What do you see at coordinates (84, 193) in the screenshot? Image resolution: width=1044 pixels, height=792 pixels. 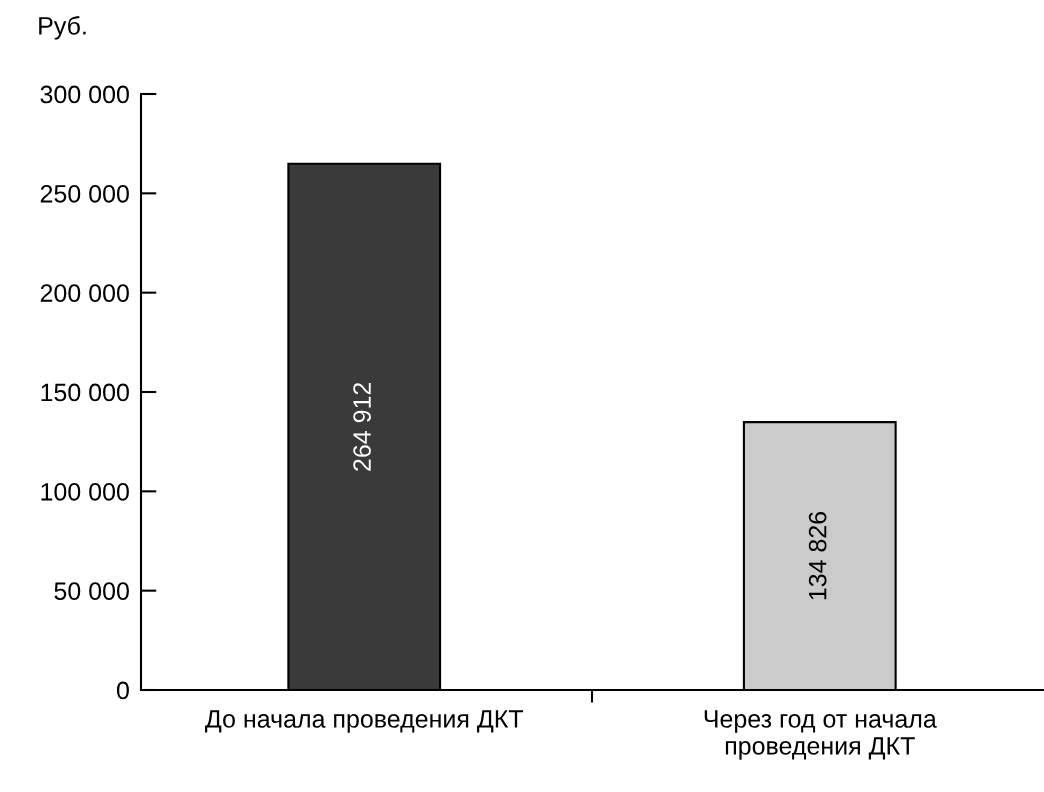 I see `y-tick-label: 250 000` at bounding box center [84, 193].